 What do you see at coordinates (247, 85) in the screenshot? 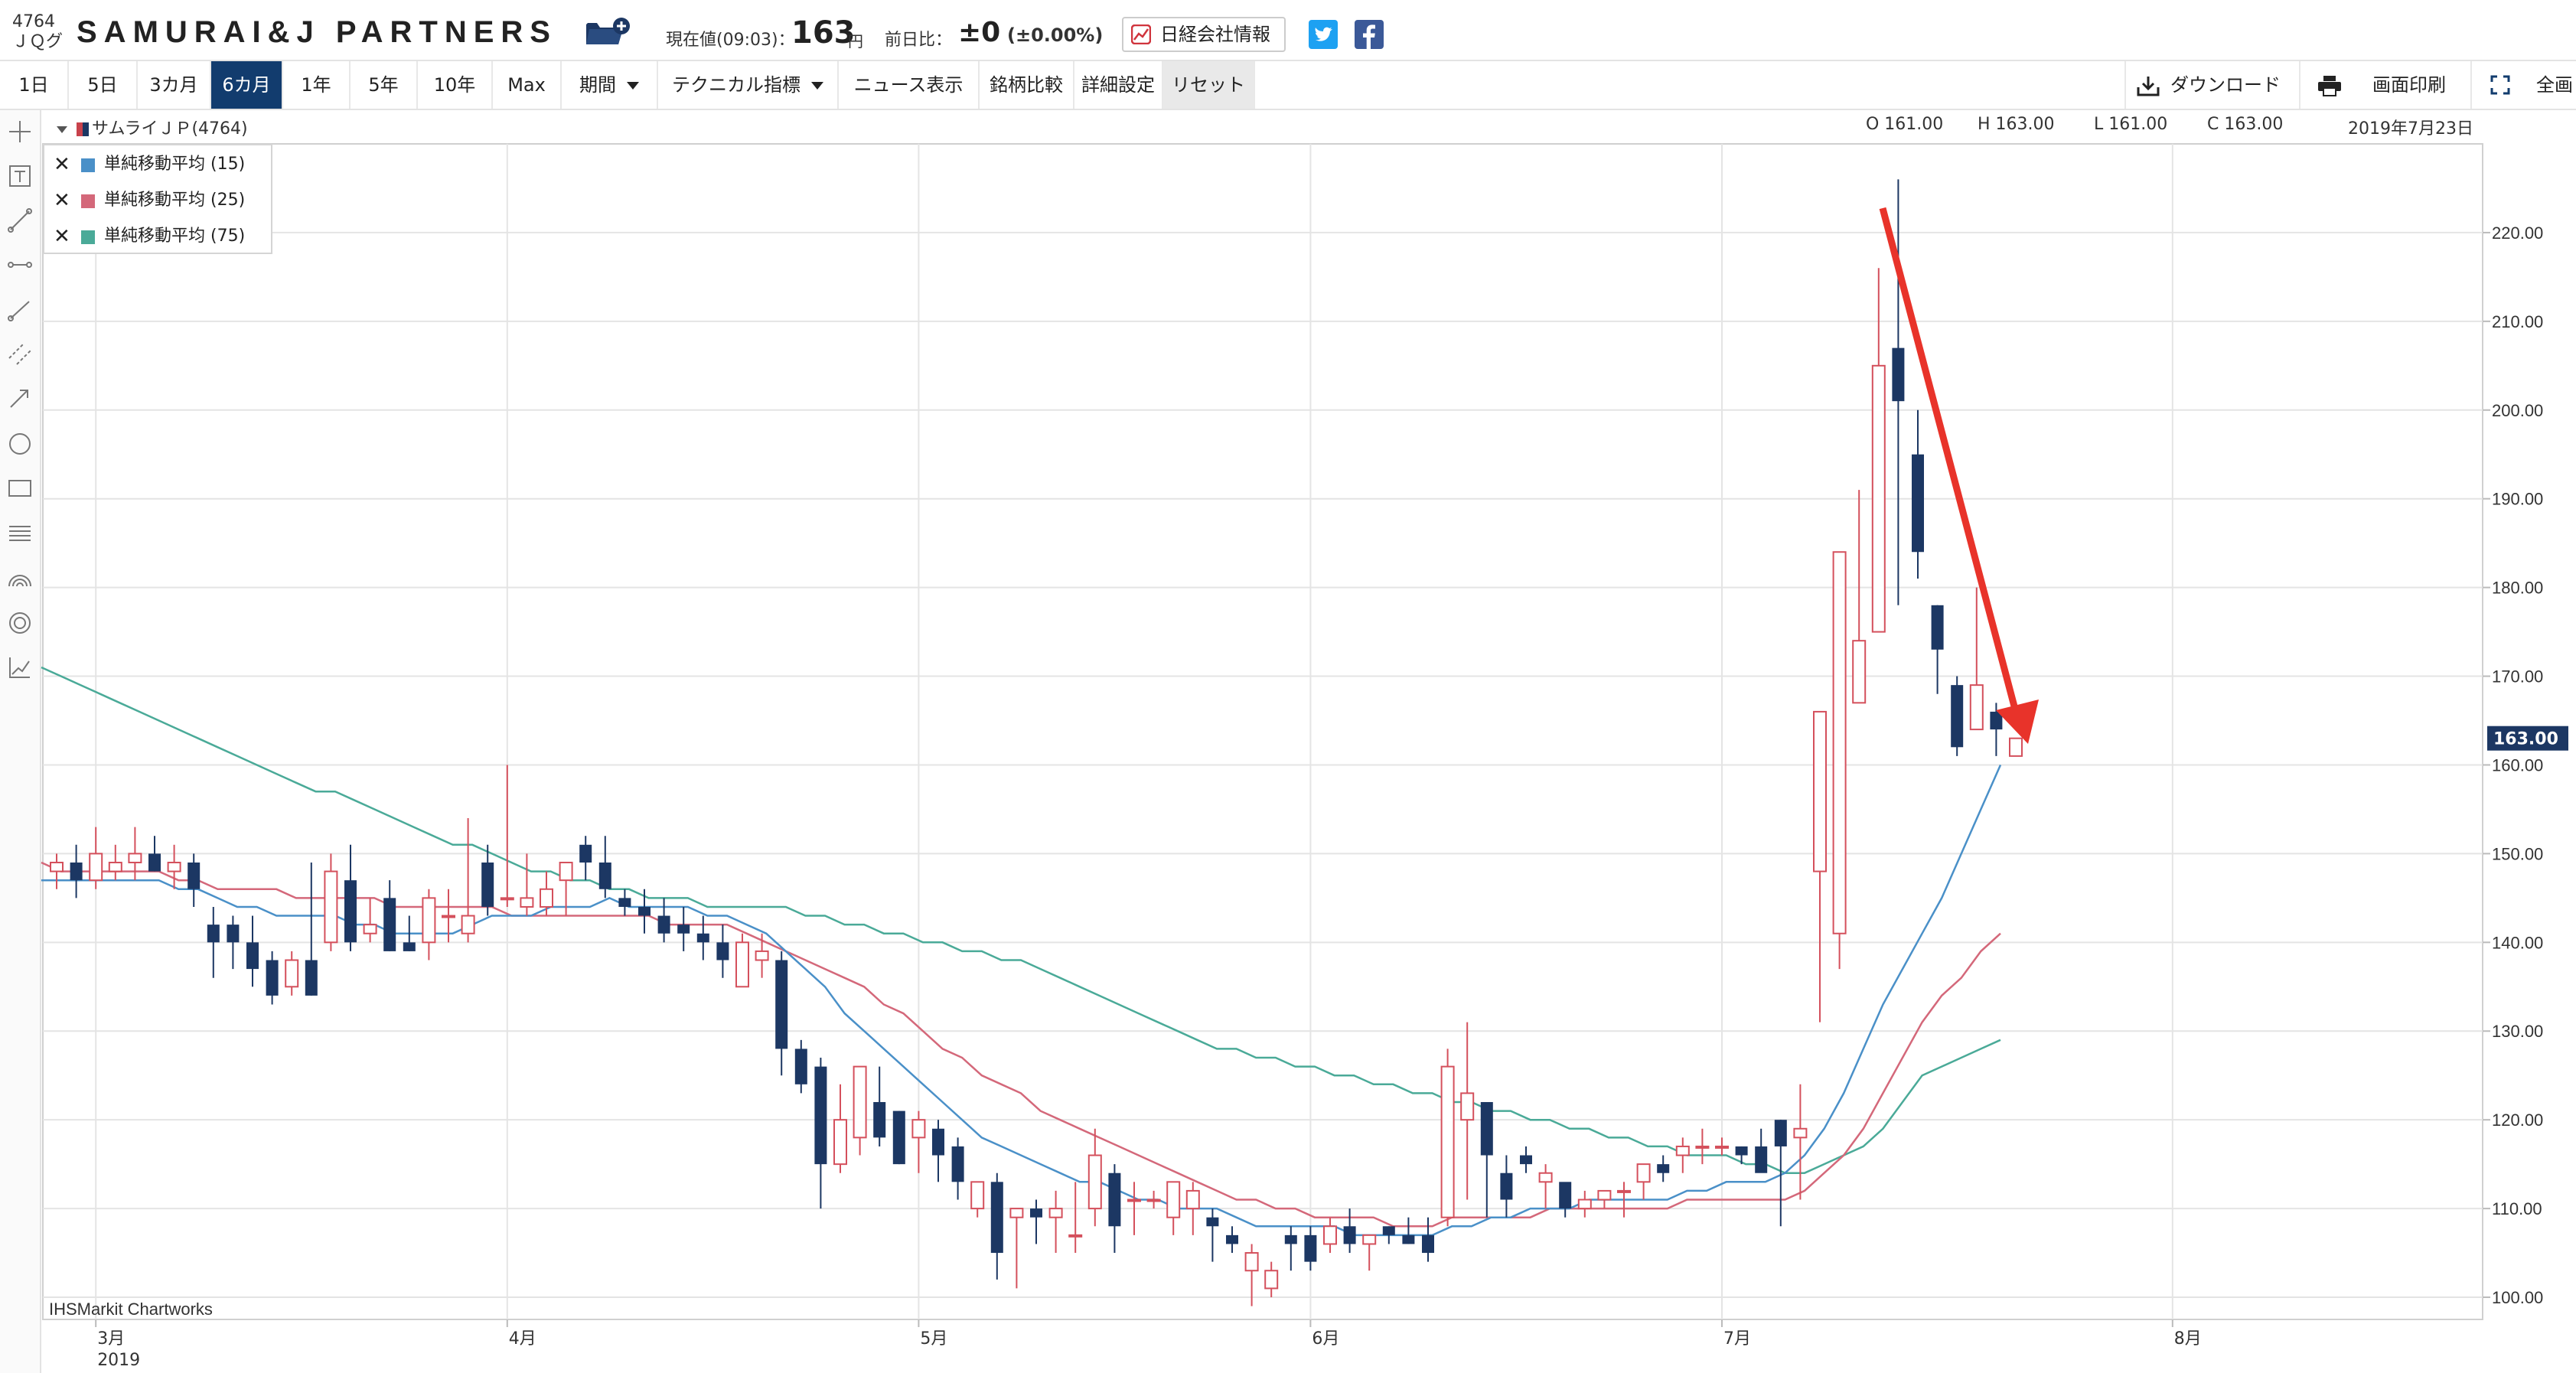
I see `period-6m-button: 6カ月` at bounding box center [247, 85].